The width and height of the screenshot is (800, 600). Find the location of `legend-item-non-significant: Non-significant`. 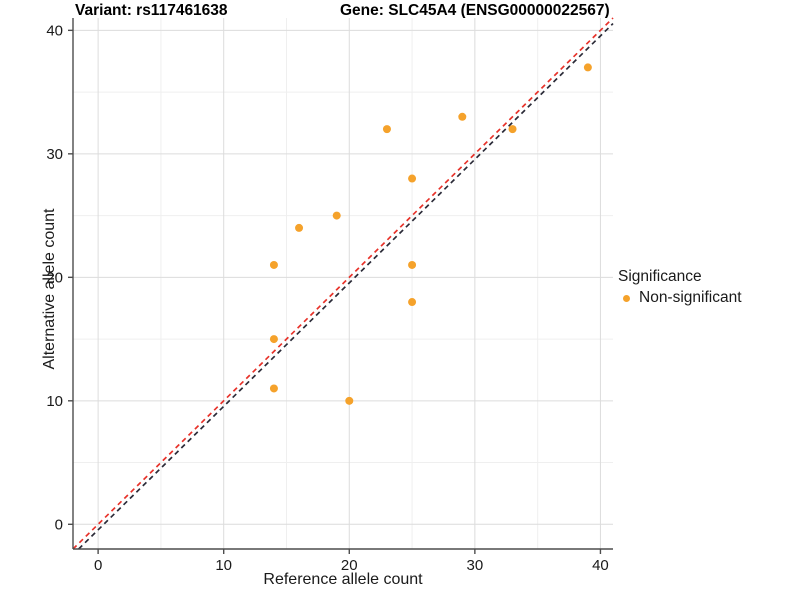

legend-item-non-significant: Non-significant is located at coordinates (707, 298).